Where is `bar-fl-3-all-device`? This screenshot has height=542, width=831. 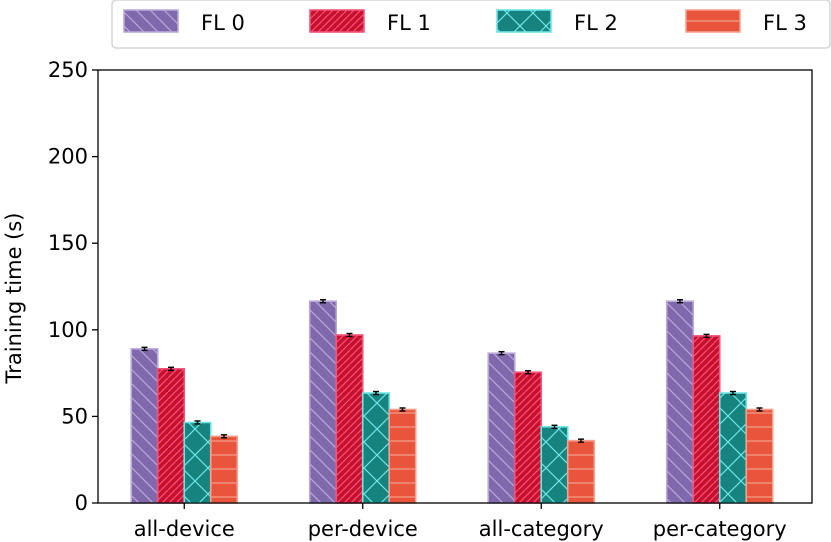 bar-fl-3-all-device is located at coordinates (224, 469).